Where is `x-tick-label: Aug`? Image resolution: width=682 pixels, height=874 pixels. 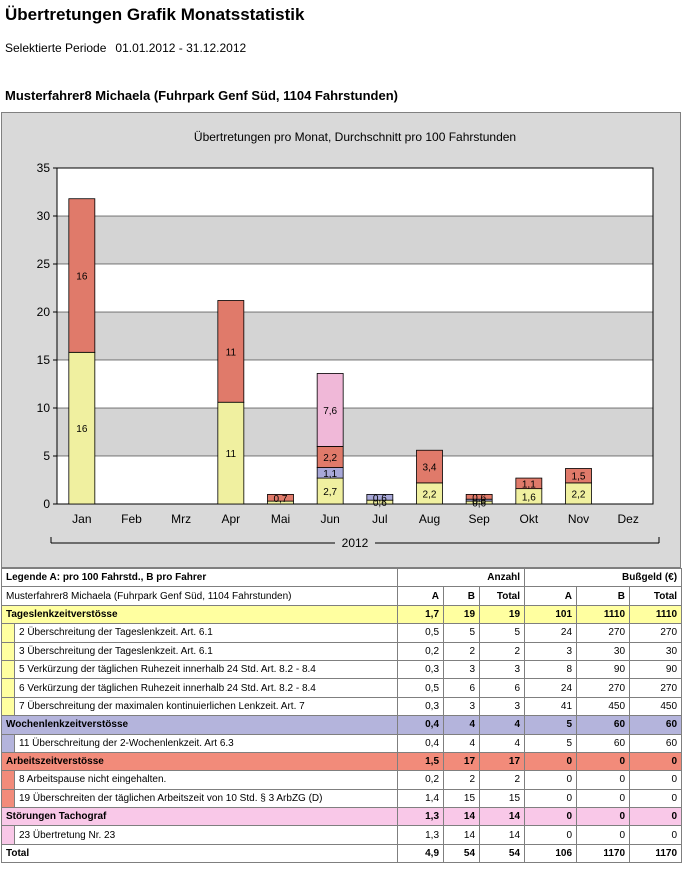
x-tick-label: Aug is located at coordinates (429, 519).